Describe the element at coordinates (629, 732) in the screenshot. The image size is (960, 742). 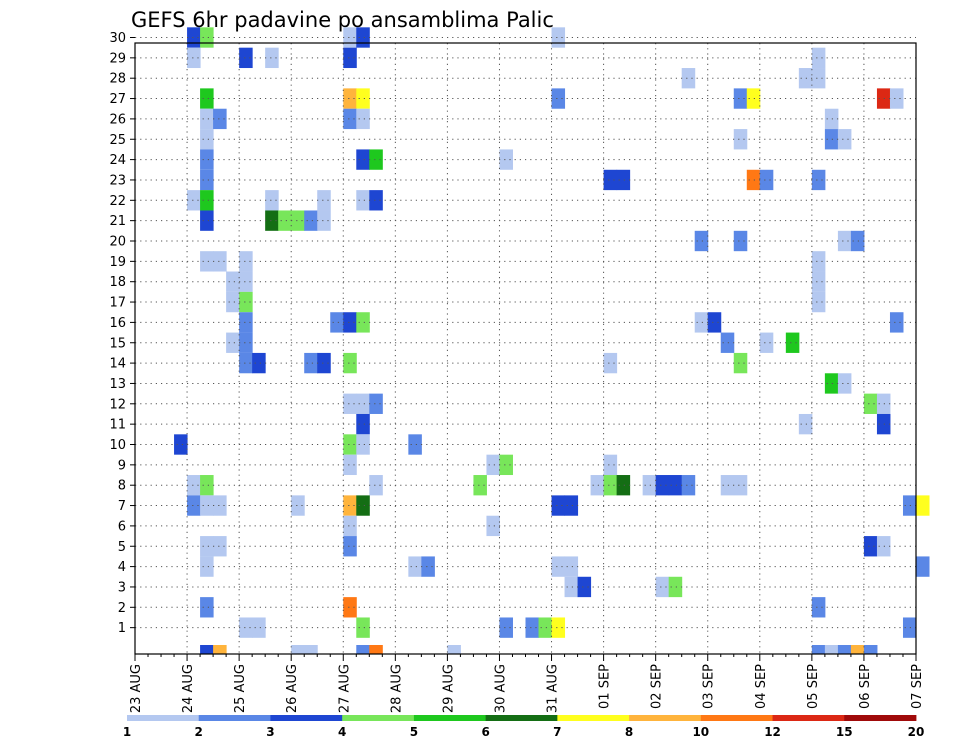
I see `colorbar-label: 8` at that location.